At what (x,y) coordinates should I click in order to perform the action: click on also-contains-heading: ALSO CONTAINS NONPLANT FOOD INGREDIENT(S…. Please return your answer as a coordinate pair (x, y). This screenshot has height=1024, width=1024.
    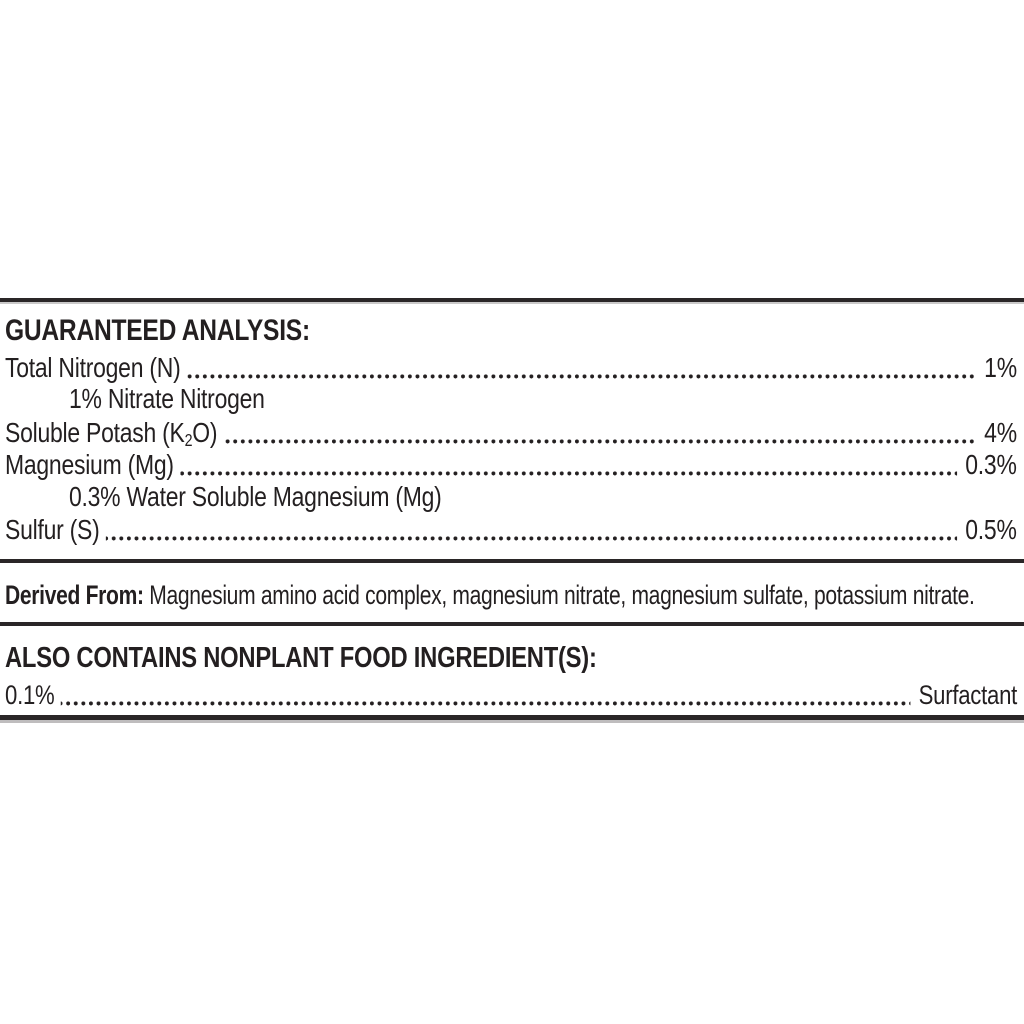
    Looking at the image, I should click on (511, 658).